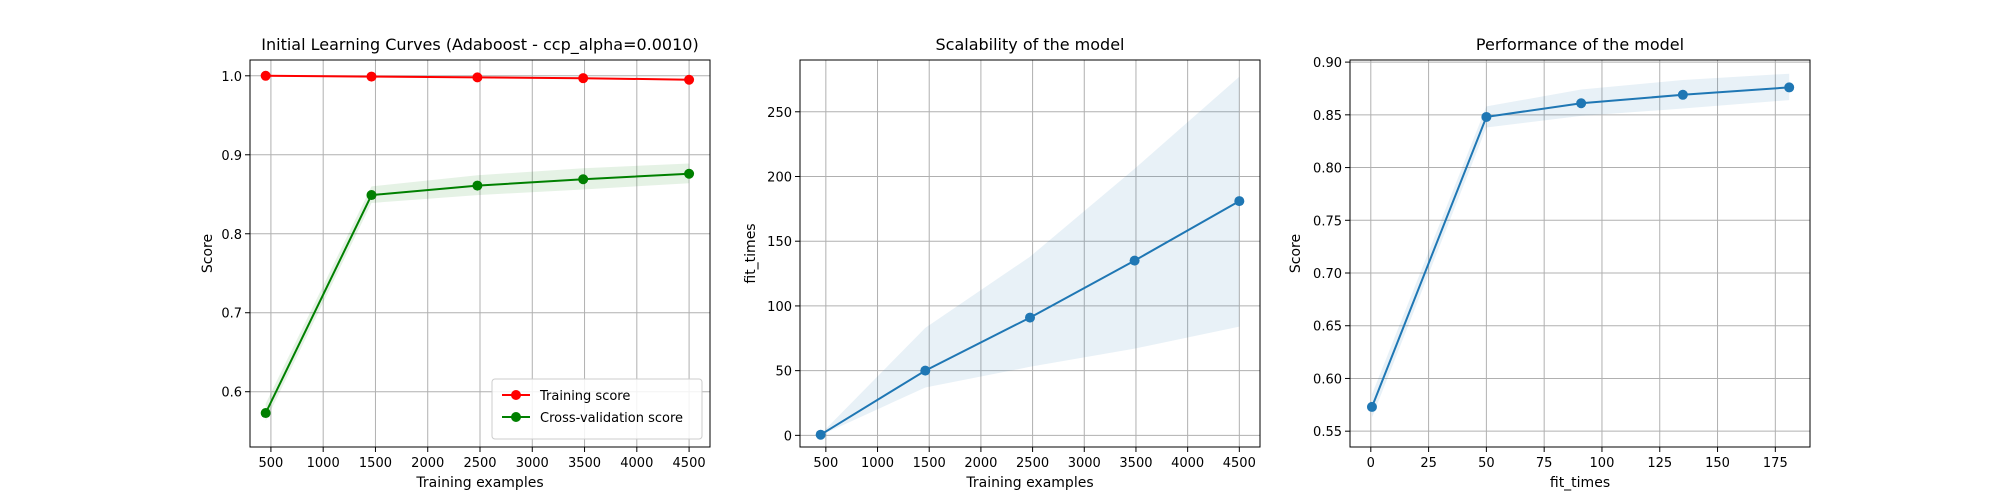 This screenshot has width=2000, height=500. I want to click on y-tick-label: 0.90, so click(1327, 63).